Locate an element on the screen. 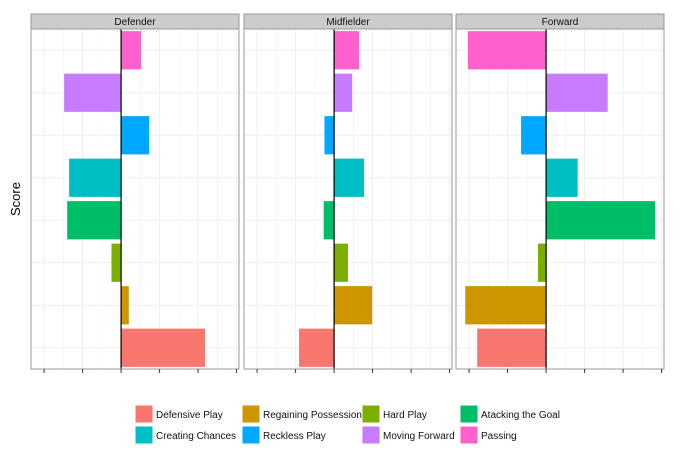  bar-defender-regaining-possession is located at coordinates (125, 305).